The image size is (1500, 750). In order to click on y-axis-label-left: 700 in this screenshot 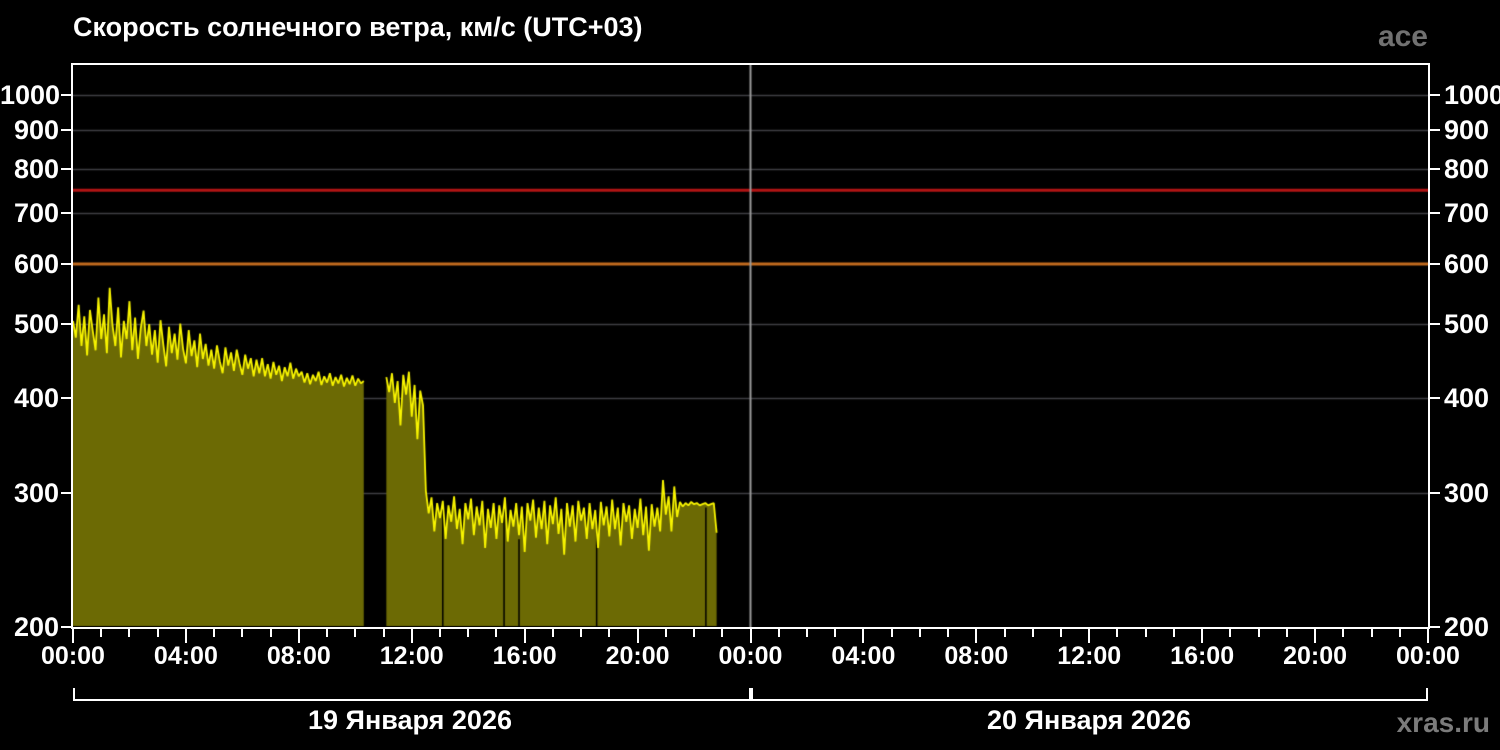, I will do `click(36, 212)`.